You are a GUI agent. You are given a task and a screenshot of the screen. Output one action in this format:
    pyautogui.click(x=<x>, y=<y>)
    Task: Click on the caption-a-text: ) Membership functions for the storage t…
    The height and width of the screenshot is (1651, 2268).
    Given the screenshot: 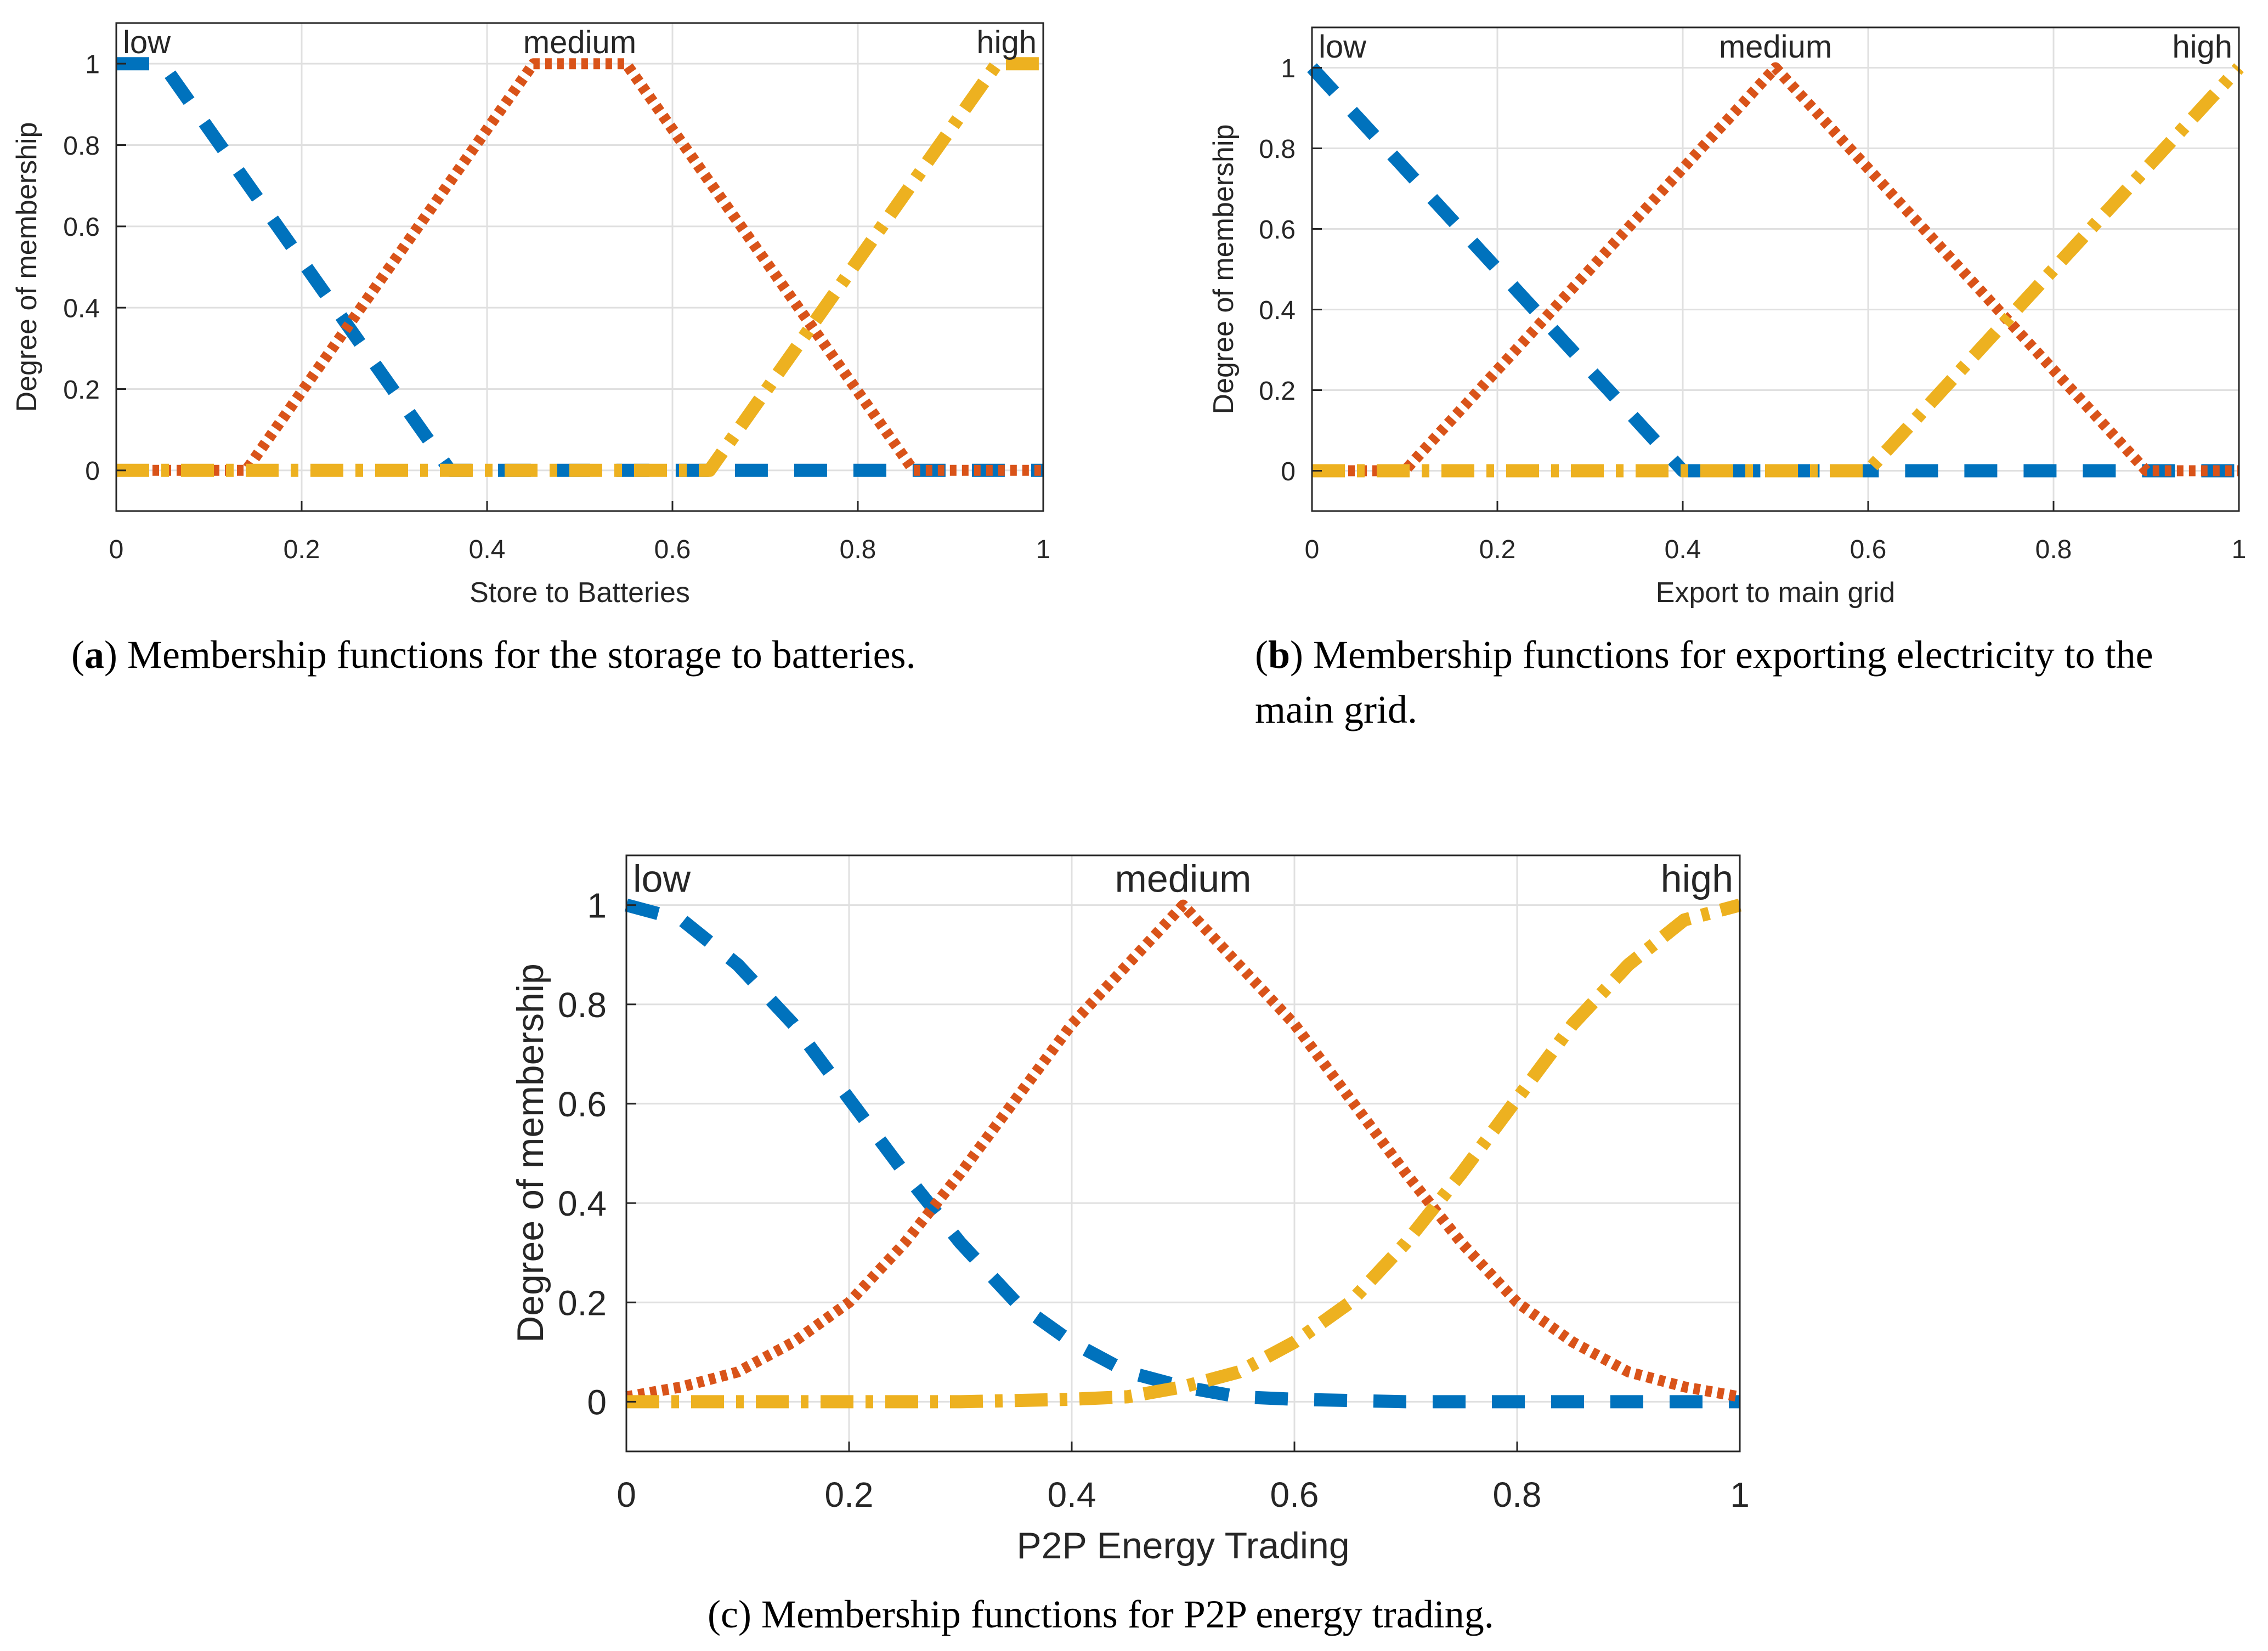 What is the action you would take?
    pyautogui.click(x=510, y=655)
    